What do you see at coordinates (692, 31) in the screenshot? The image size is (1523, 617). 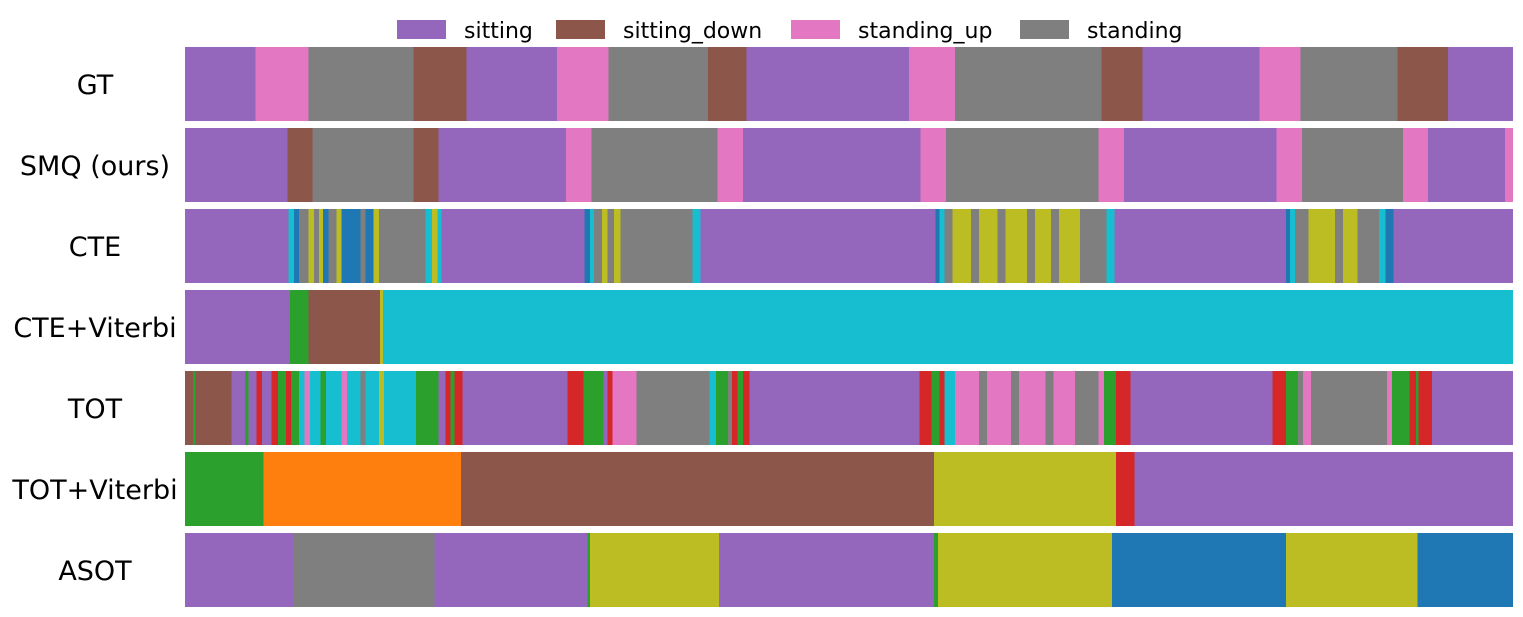 I see `legend-label: sitting_down` at bounding box center [692, 31].